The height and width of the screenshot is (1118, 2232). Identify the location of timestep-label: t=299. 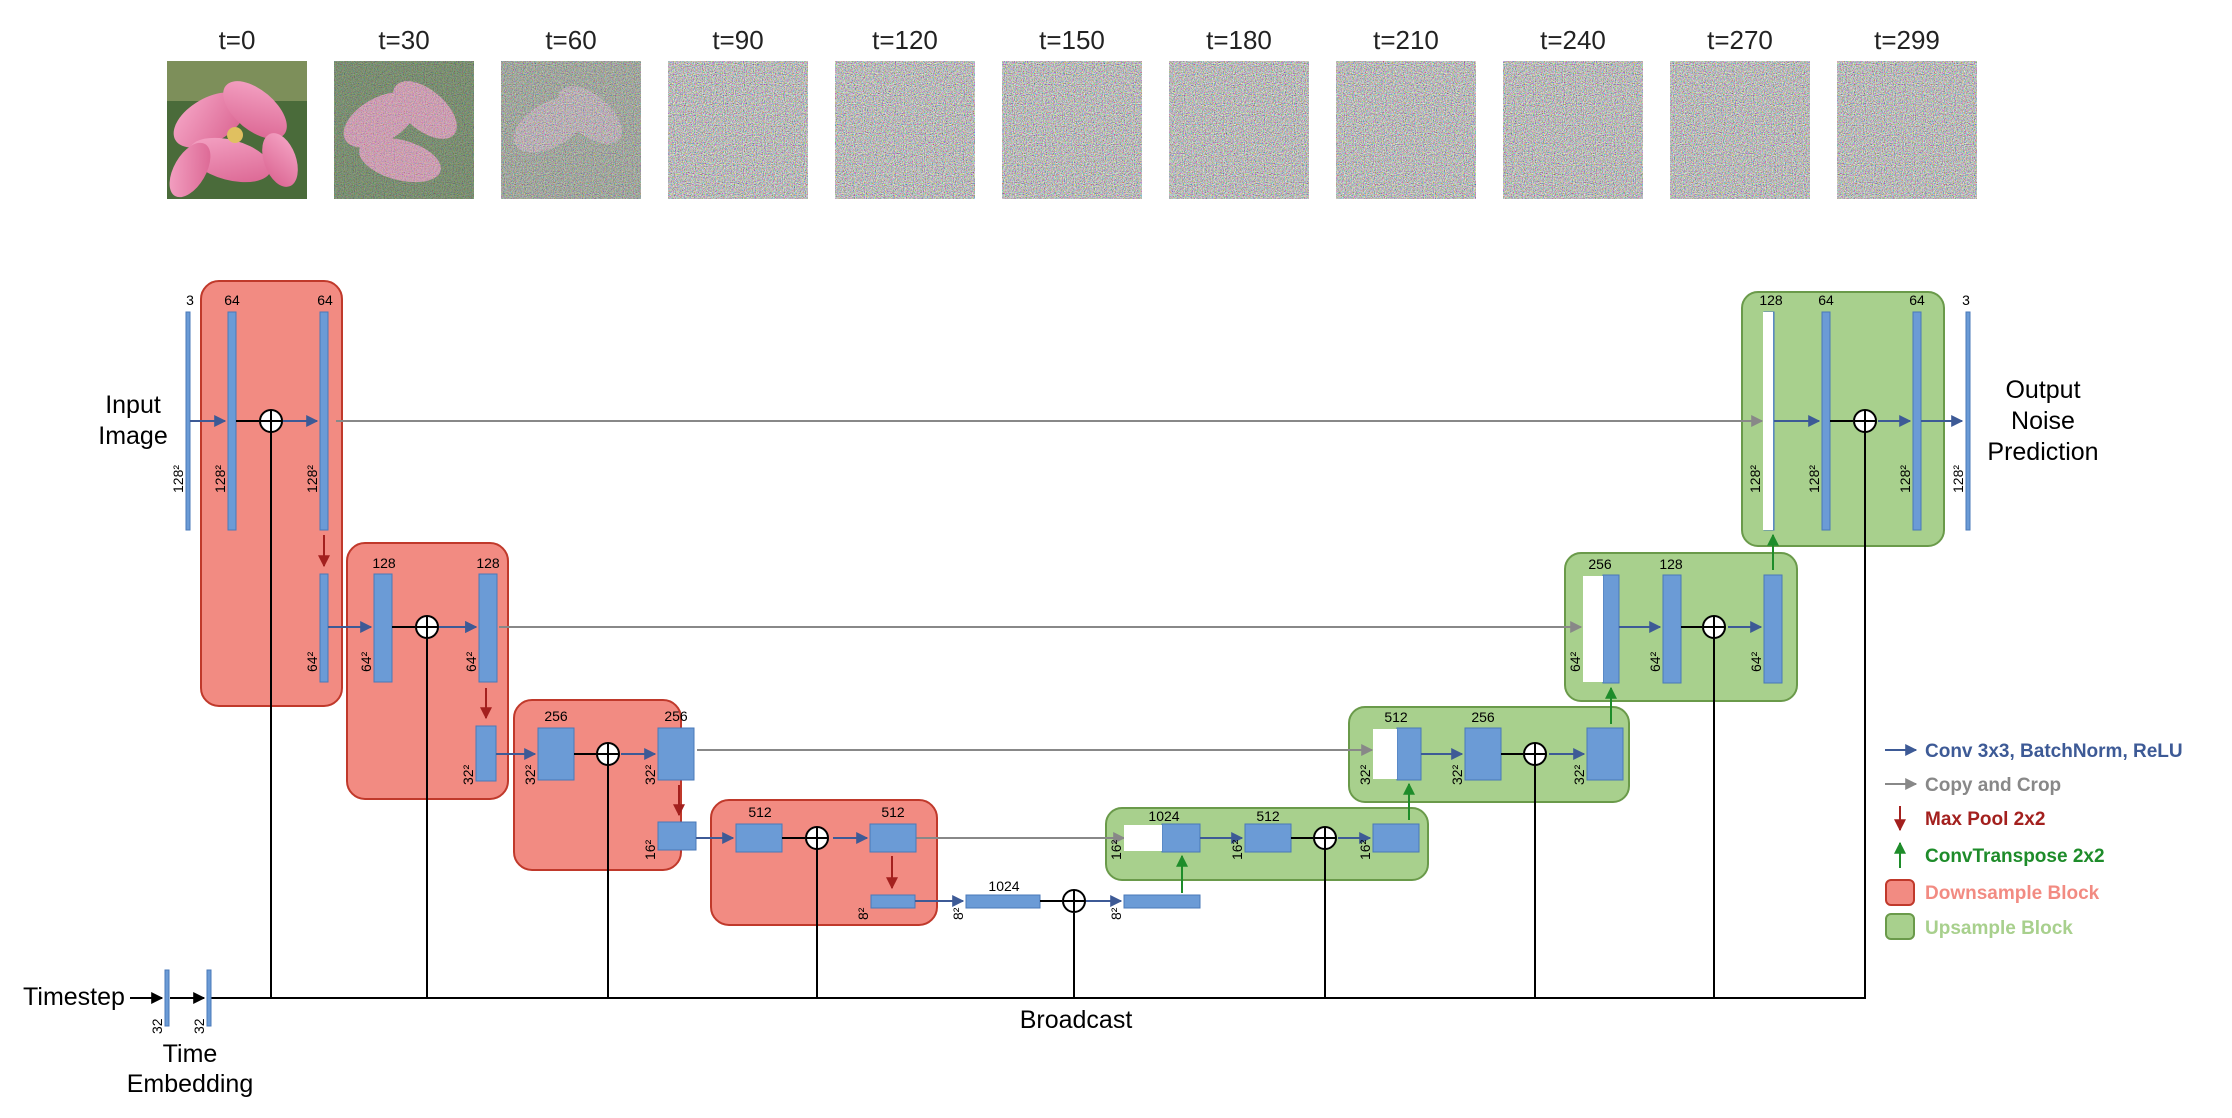
(1907, 40).